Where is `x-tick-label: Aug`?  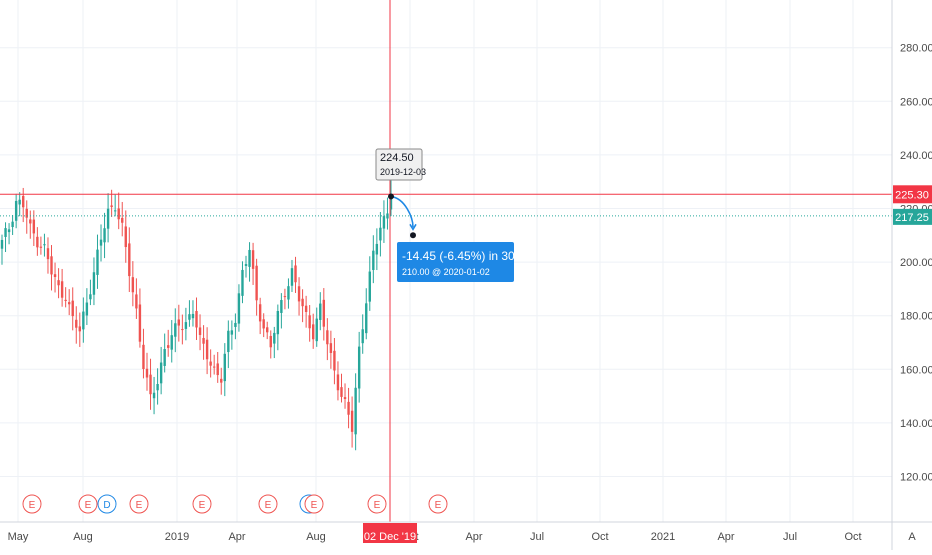
x-tick-label: Aug is located at coordinates (83, 537).